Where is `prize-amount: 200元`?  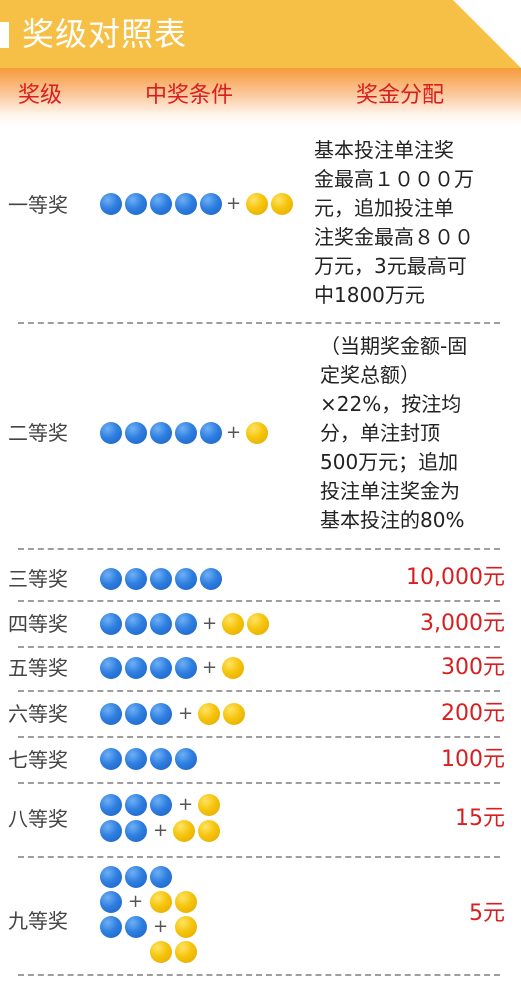 prize-amount: 200元 is located at coordinates (473, 713).